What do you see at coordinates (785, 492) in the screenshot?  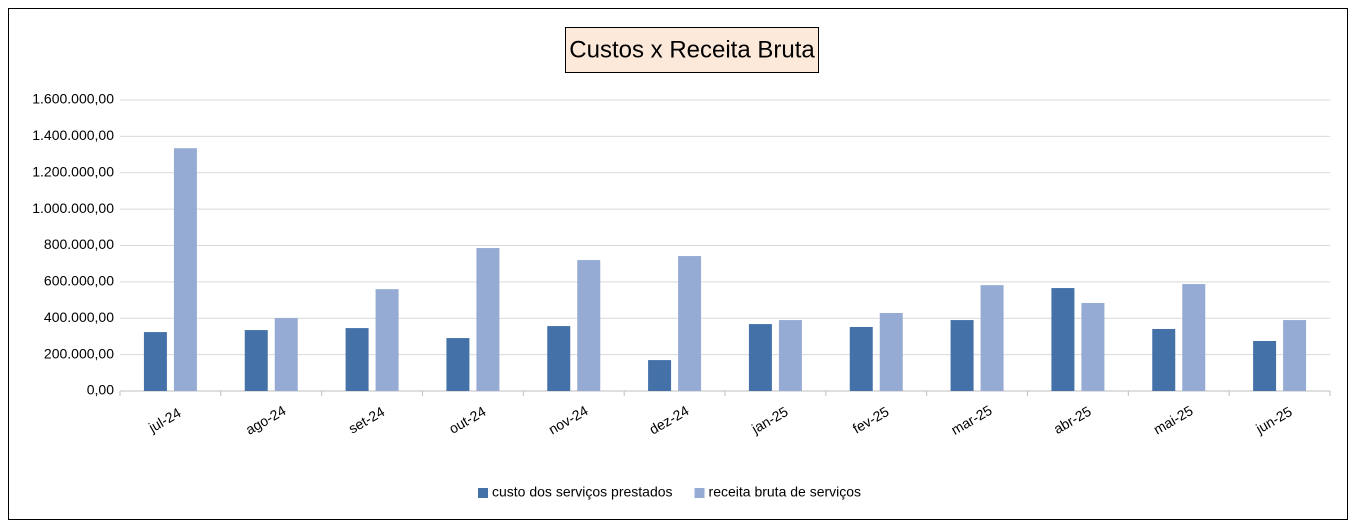 I see `legend-label: receita bruta de serviços` at bounding box center [785, 492].